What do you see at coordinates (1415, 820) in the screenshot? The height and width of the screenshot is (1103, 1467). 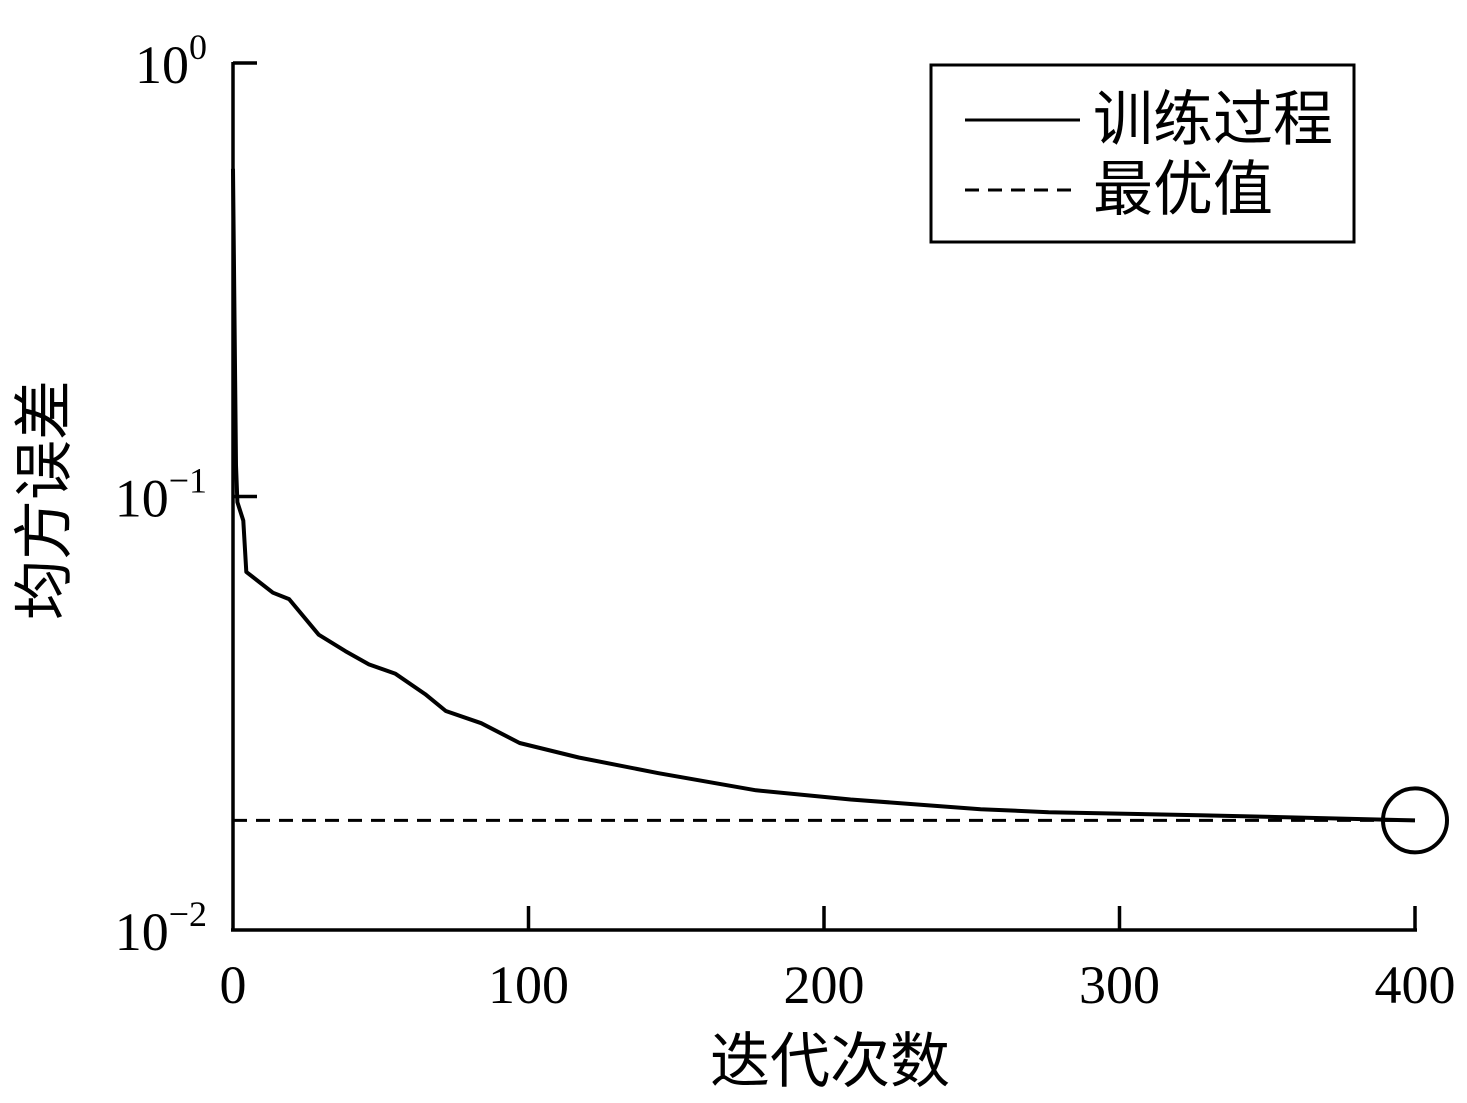 I see `highlight-point-circle` at bounding box center [1415, 820].